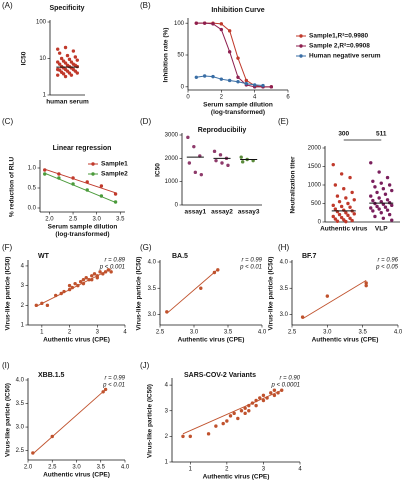  Describe the element at coordinates (234, 55) in the screenshot. I see `series-line` at that location.